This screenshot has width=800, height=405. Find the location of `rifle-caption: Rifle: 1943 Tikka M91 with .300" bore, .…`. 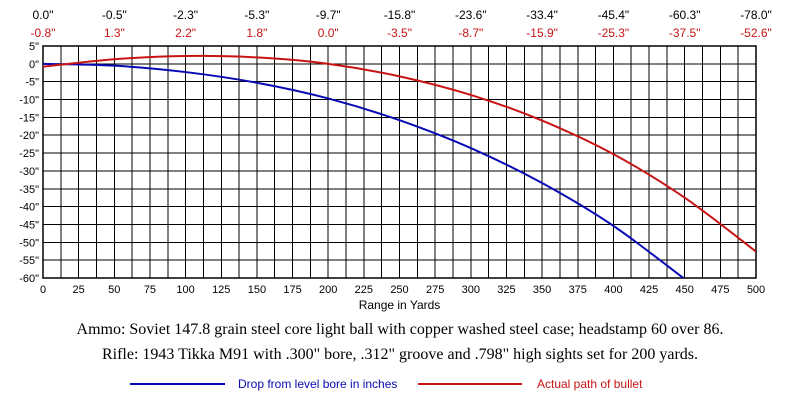

rifle-caption: Rifle: 1943 Tikka M91 with .300" bore, .… is located at coordinates (399, 354).